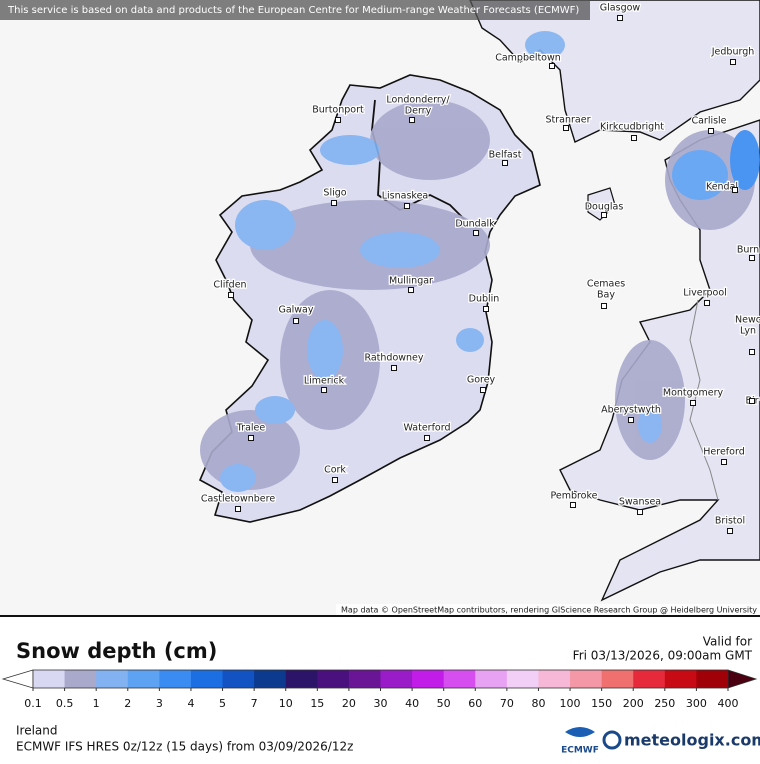  I want to click on place-label: Burn, so click(748, 250).